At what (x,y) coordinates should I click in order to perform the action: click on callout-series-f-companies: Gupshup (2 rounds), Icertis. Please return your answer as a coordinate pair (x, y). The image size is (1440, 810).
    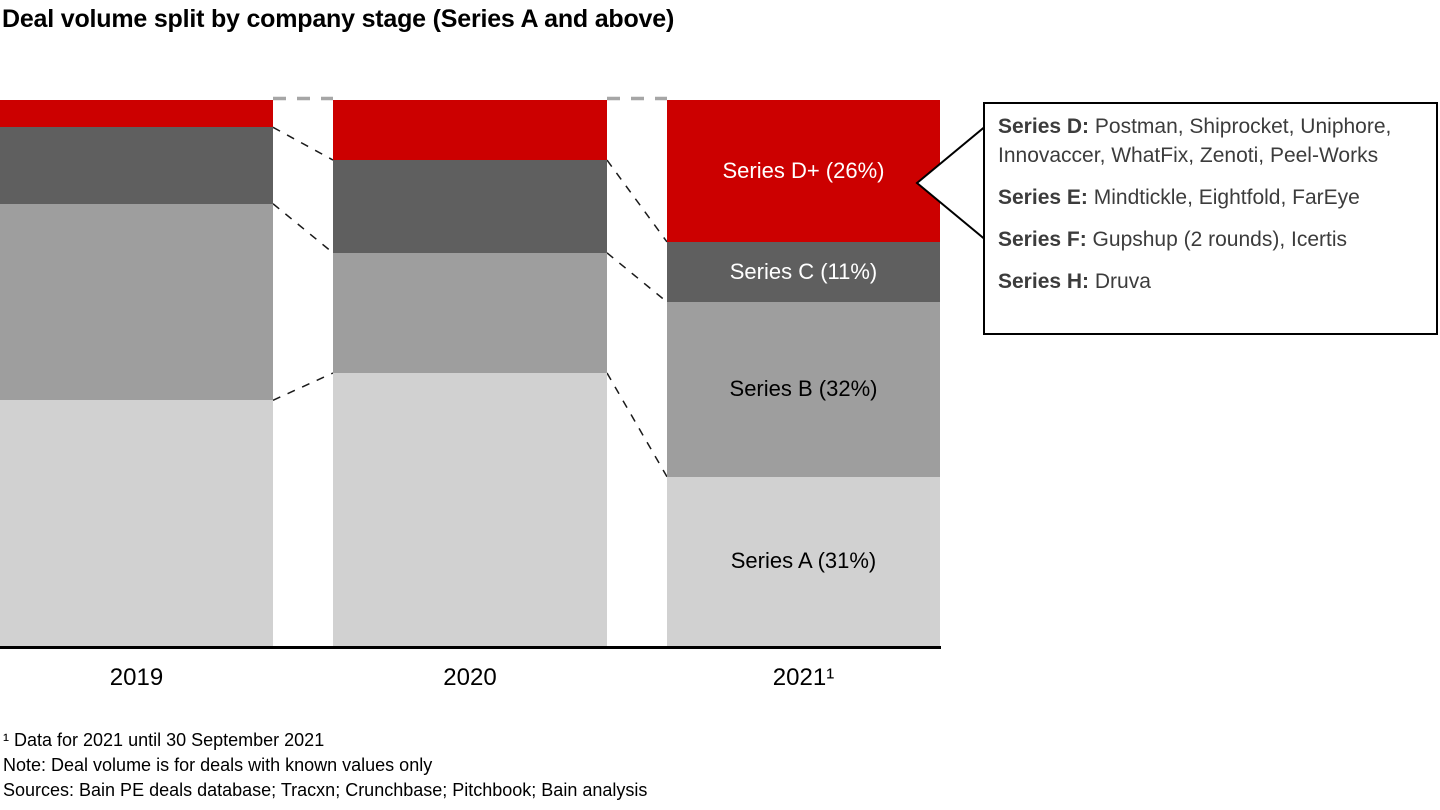
    Looking at the image, I should click on (1217, 239).